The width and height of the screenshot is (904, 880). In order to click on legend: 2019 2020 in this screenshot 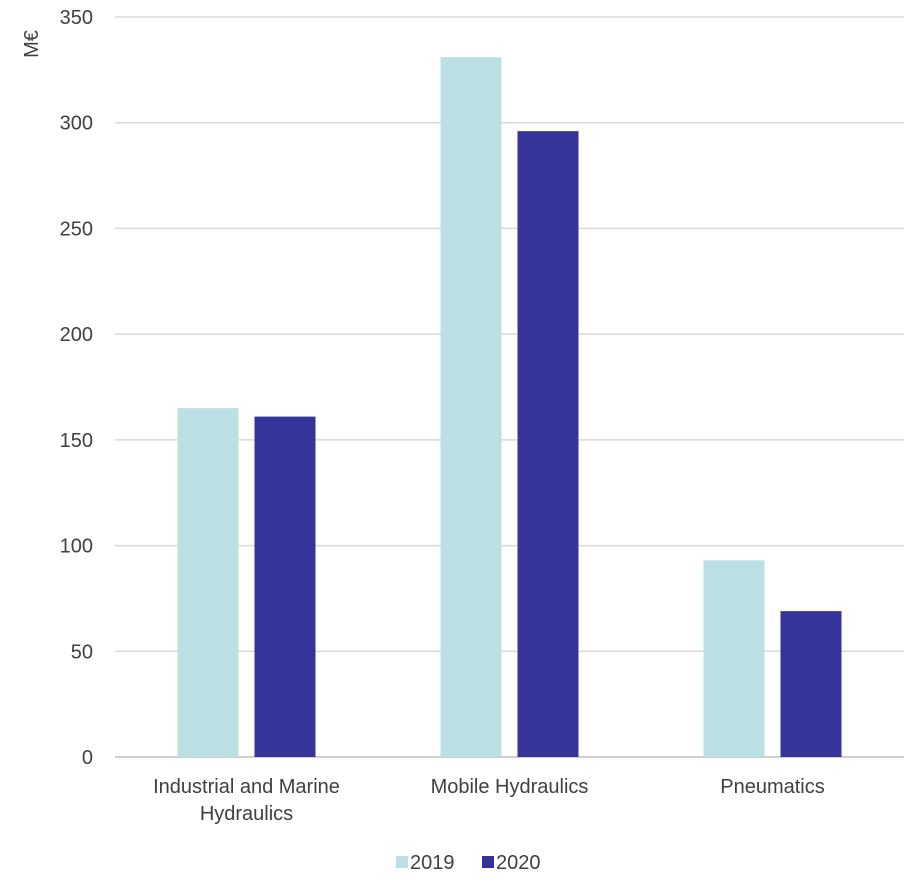, I will do `click(468, 863)`.